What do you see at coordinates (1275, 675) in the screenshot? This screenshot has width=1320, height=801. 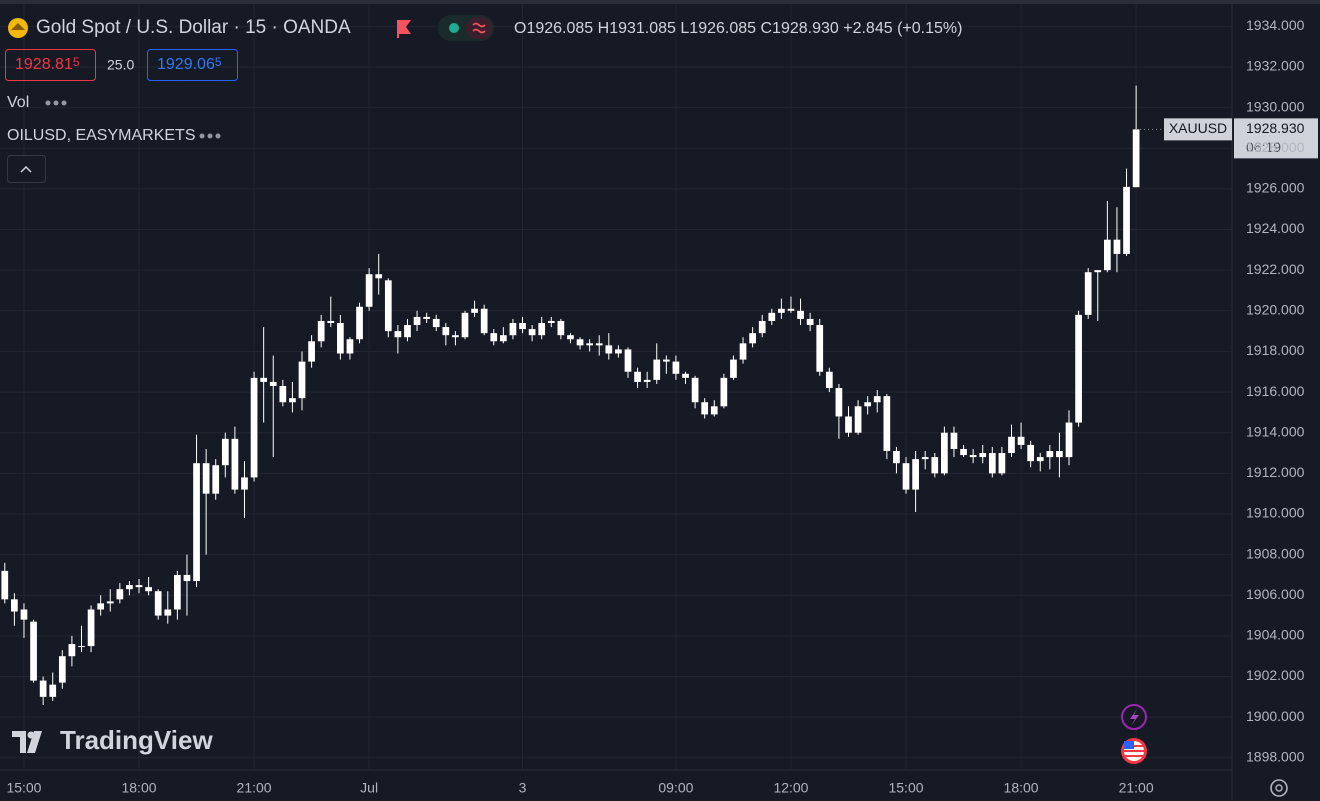 I see `y-tick-label: 1902.000` at bounding box center [1275, 675].